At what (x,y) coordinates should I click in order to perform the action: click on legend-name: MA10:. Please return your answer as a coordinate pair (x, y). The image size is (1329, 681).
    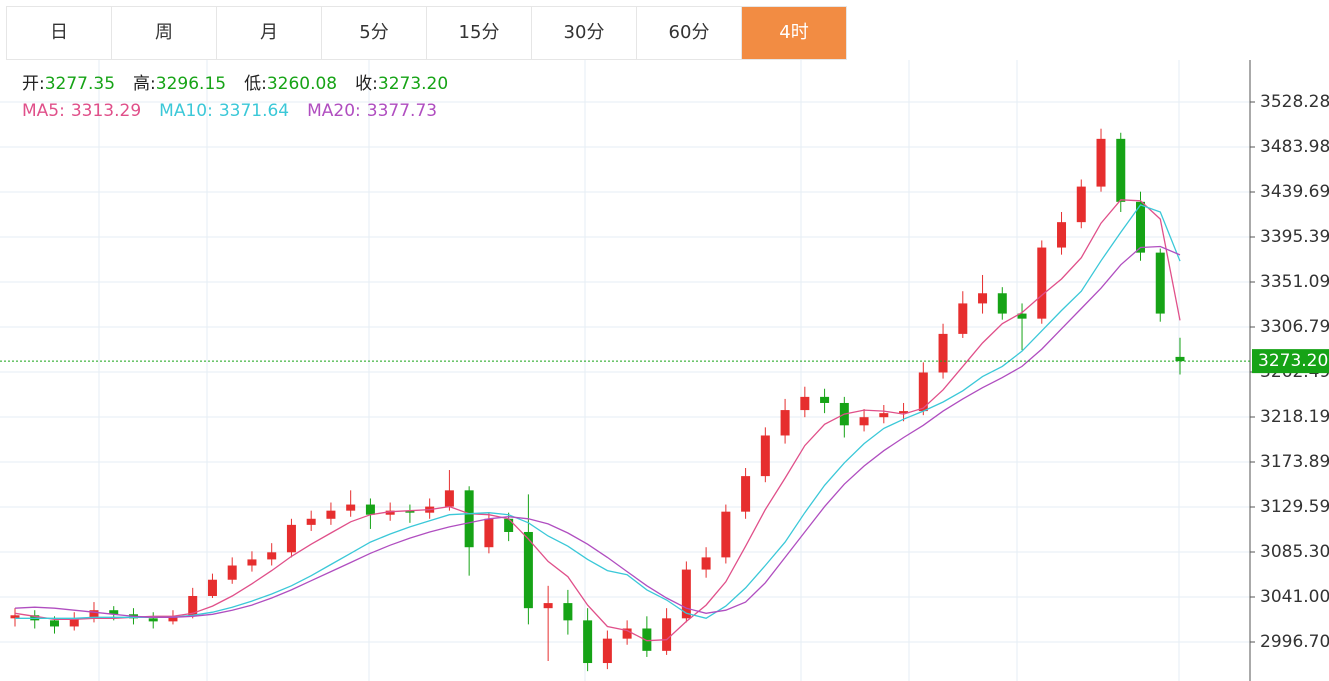
    Looking at the image, I should click on (186, 111).